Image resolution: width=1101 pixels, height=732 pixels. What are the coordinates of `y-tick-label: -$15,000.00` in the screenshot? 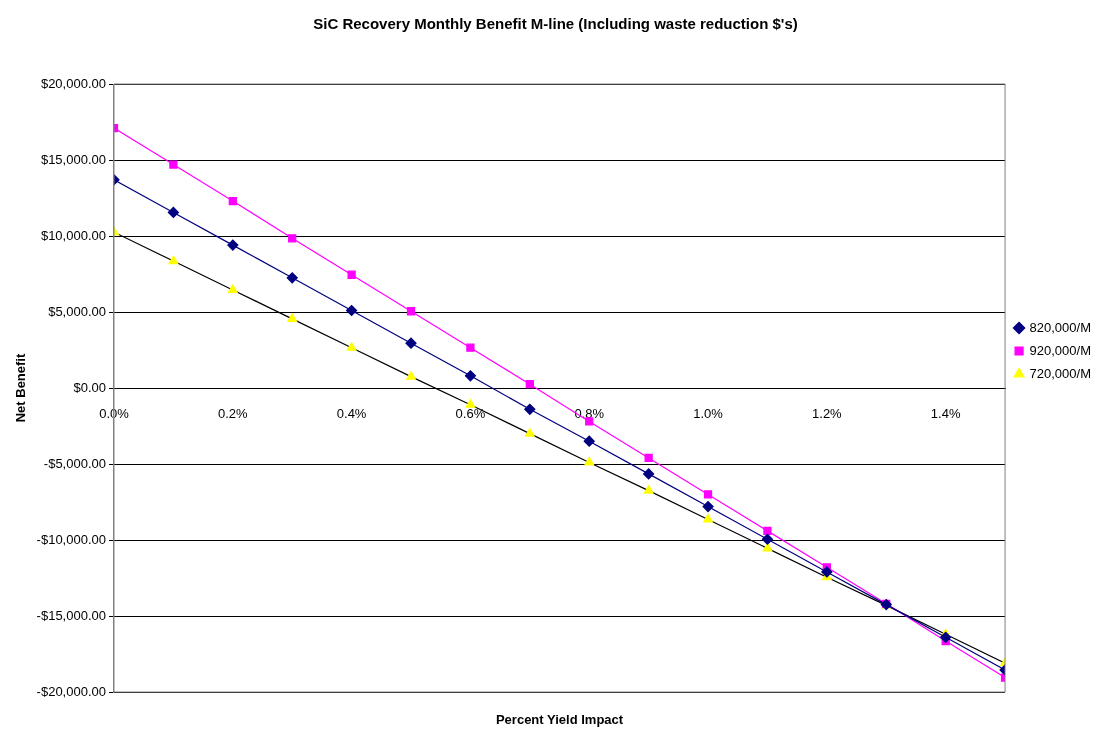 It's located at (71, 615).